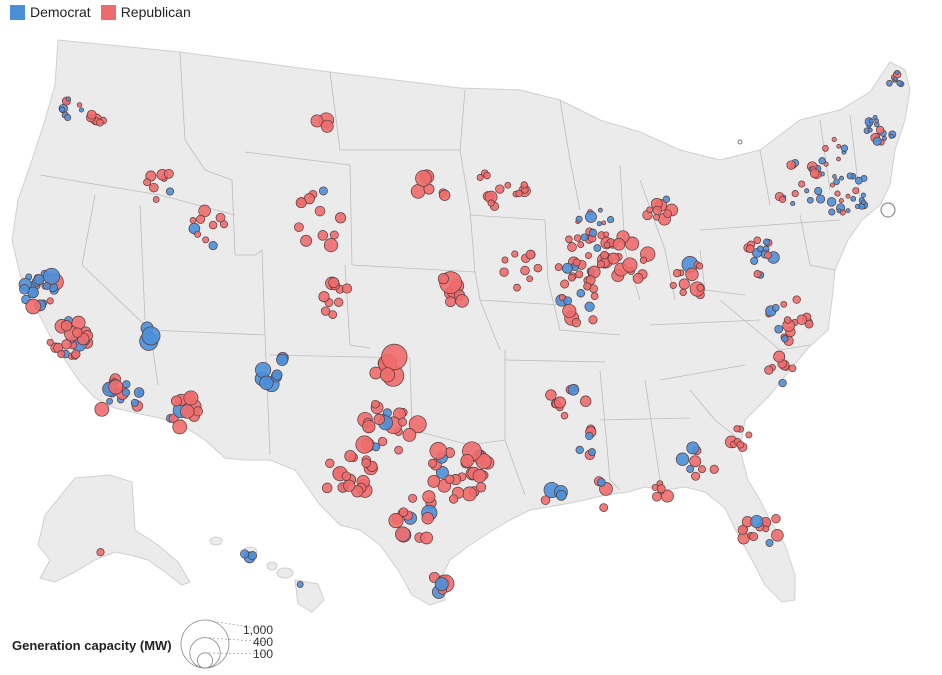 The image size is (942, 675). I want to click on size-legend-label: 1,000, so click(258, 630).